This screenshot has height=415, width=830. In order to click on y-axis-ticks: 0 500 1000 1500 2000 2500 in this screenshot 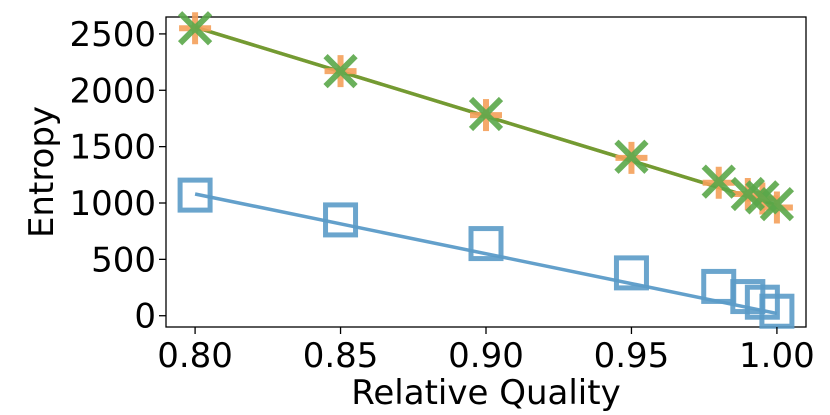, I will do `click(117, 176)`.